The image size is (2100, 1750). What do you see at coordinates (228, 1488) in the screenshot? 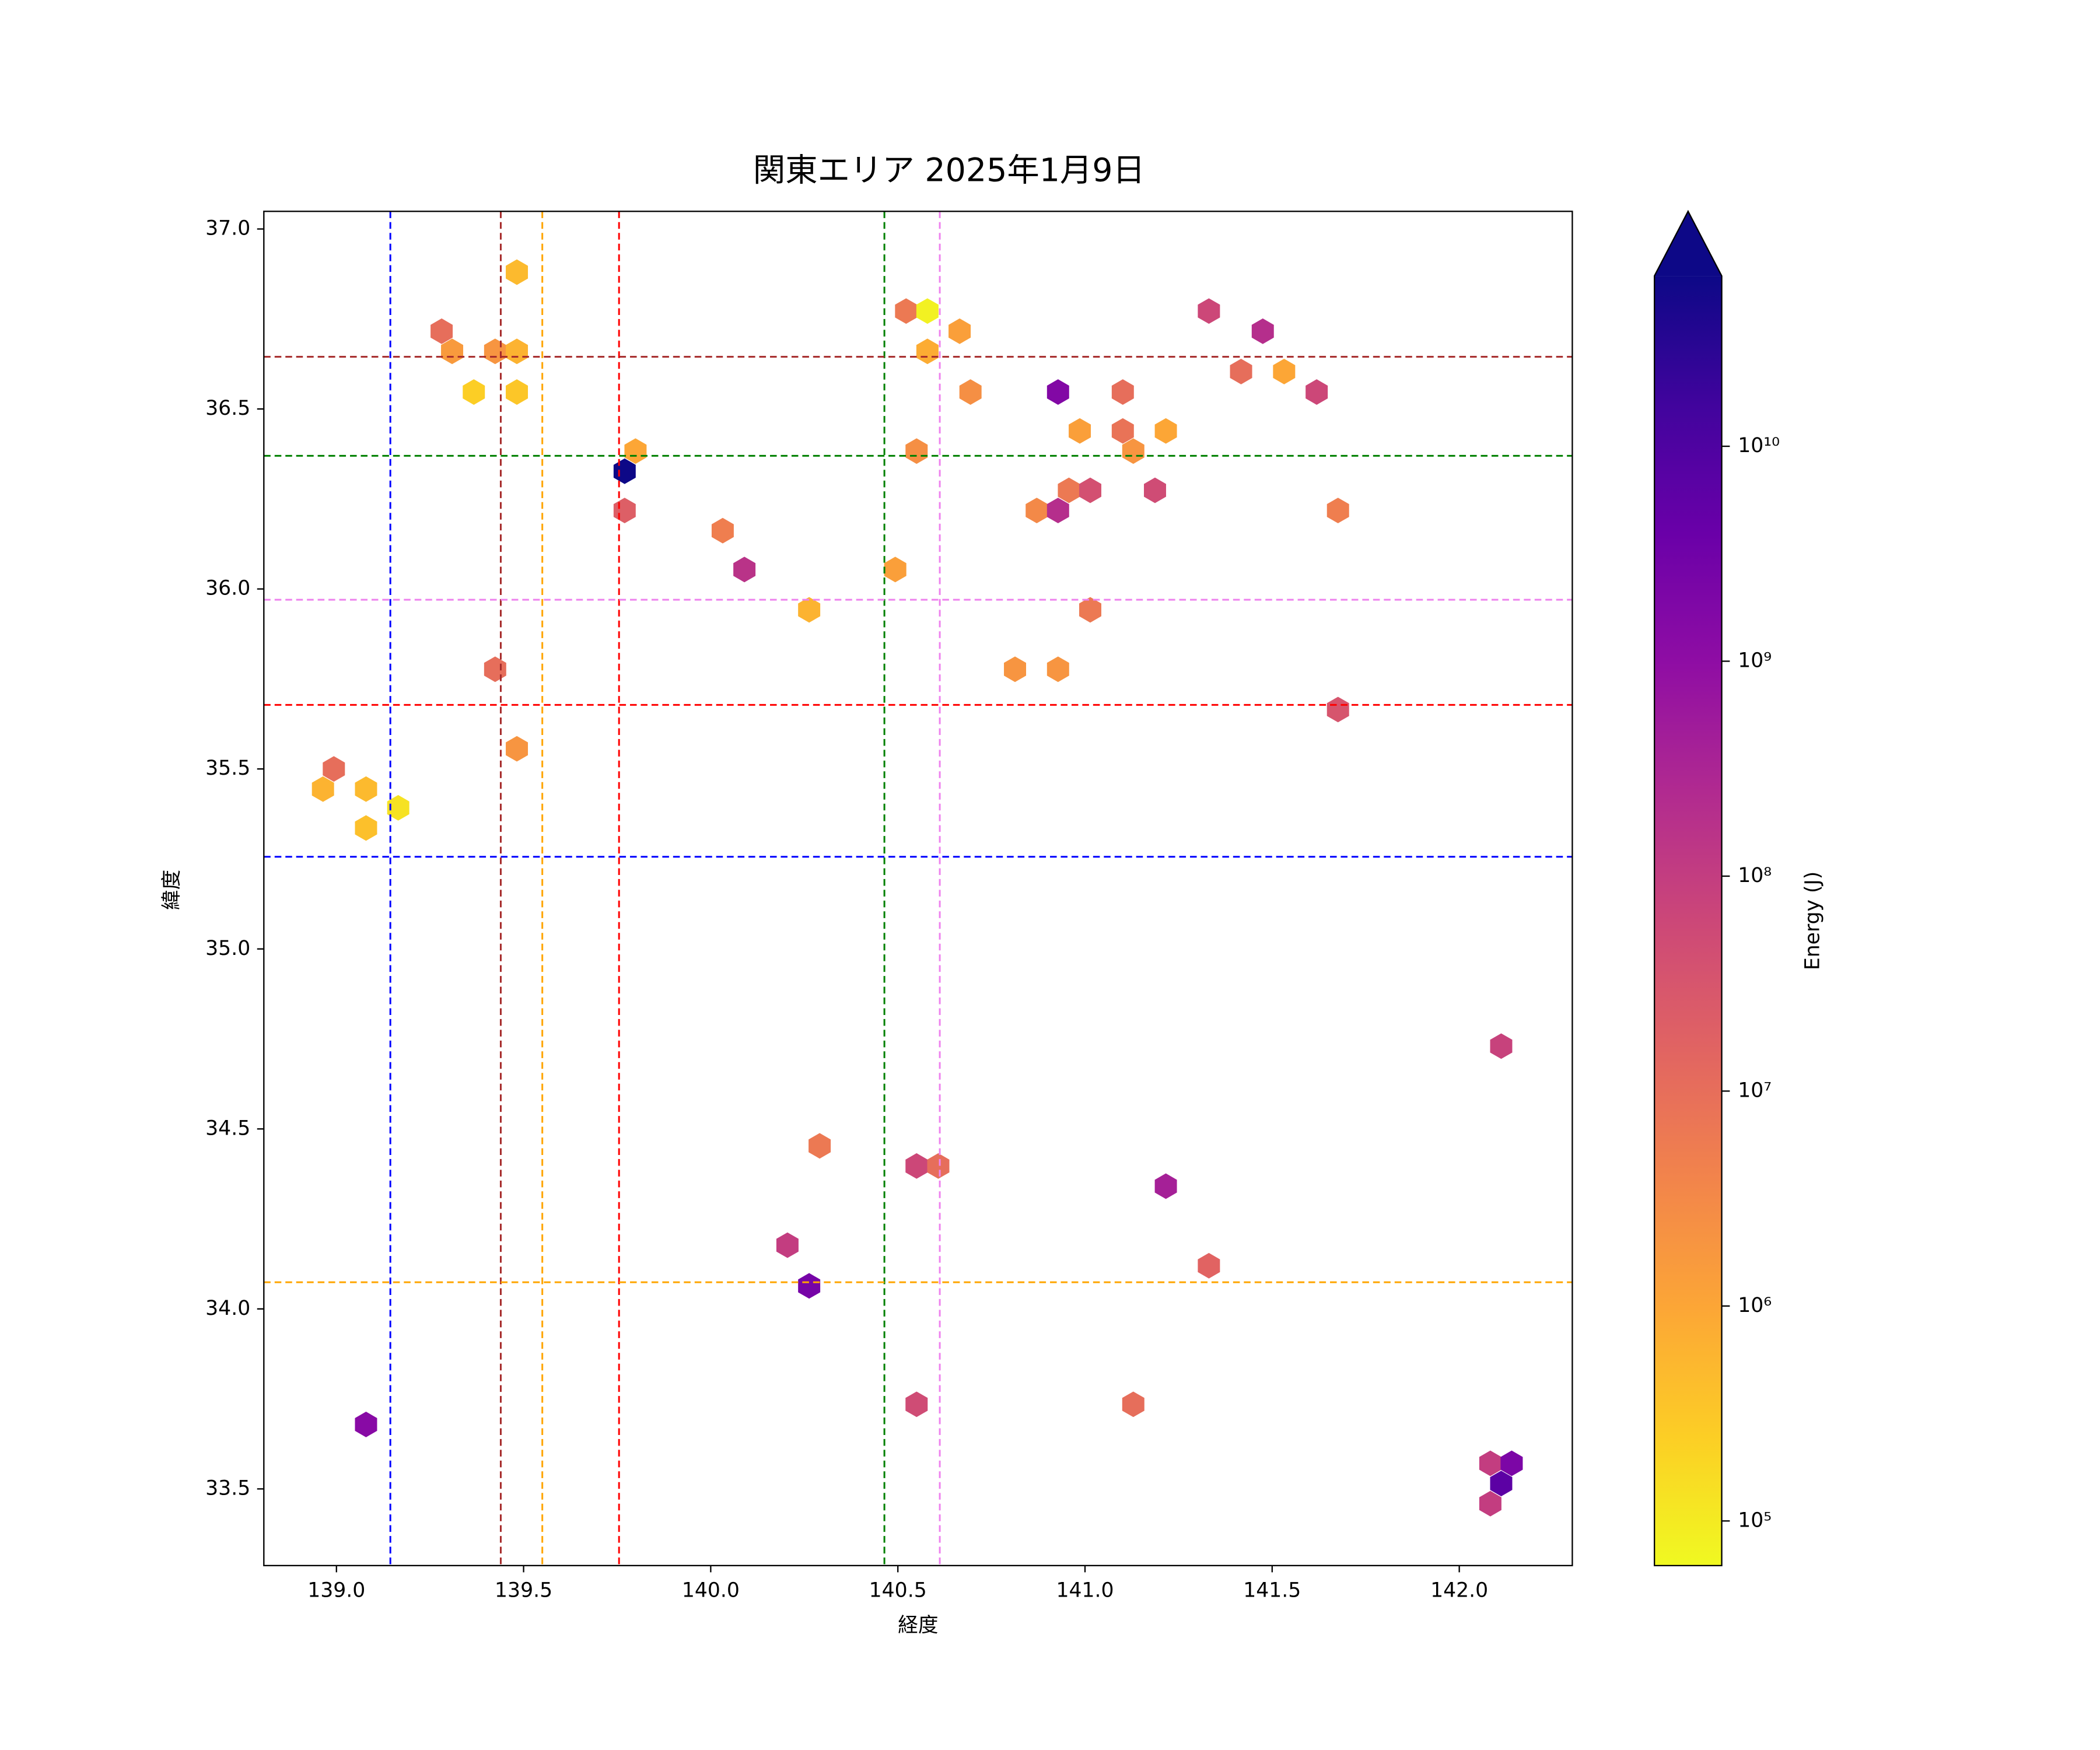
I see `y-tick-label: 33.5` at bounding box center [228, 1488].